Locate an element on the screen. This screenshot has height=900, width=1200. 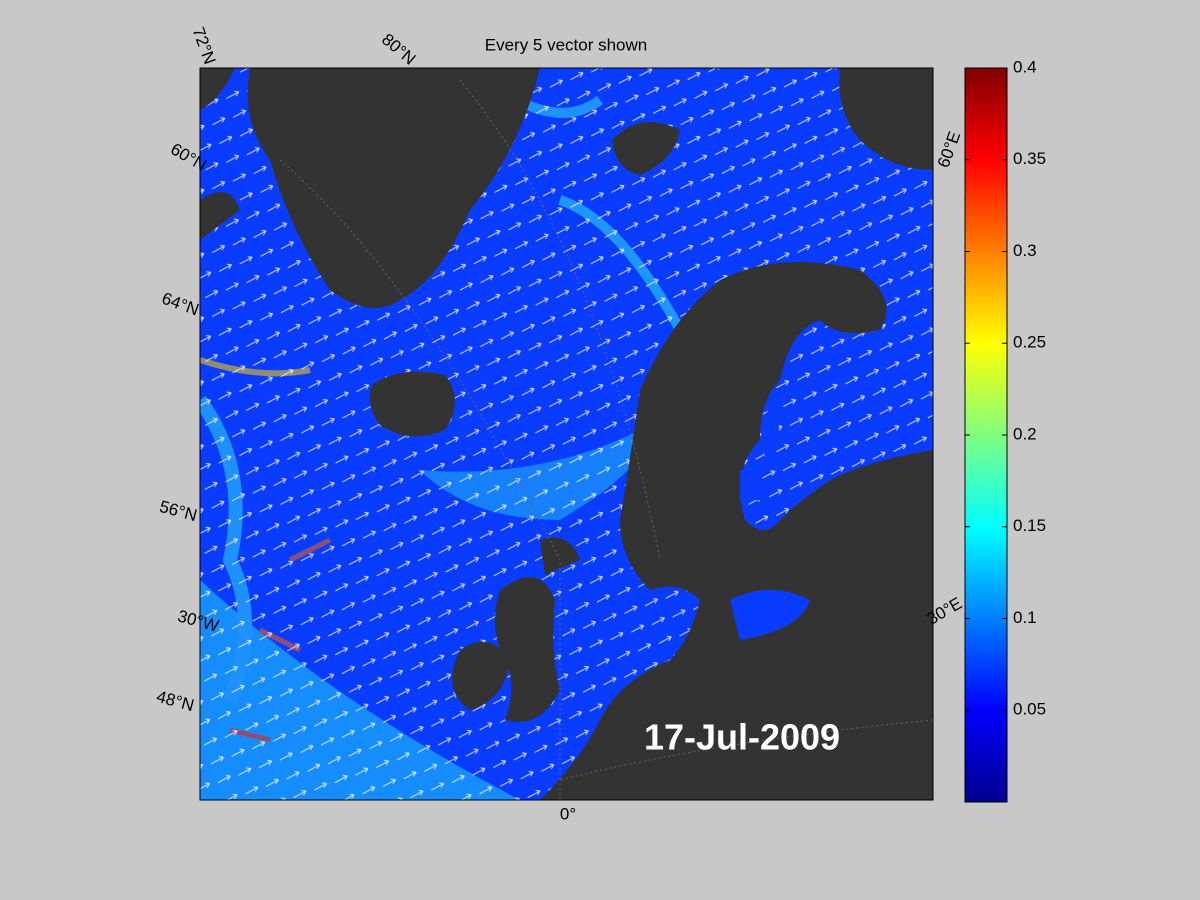
colorbar-tick-label: 0.25 is located at coordinates (1029, 342).